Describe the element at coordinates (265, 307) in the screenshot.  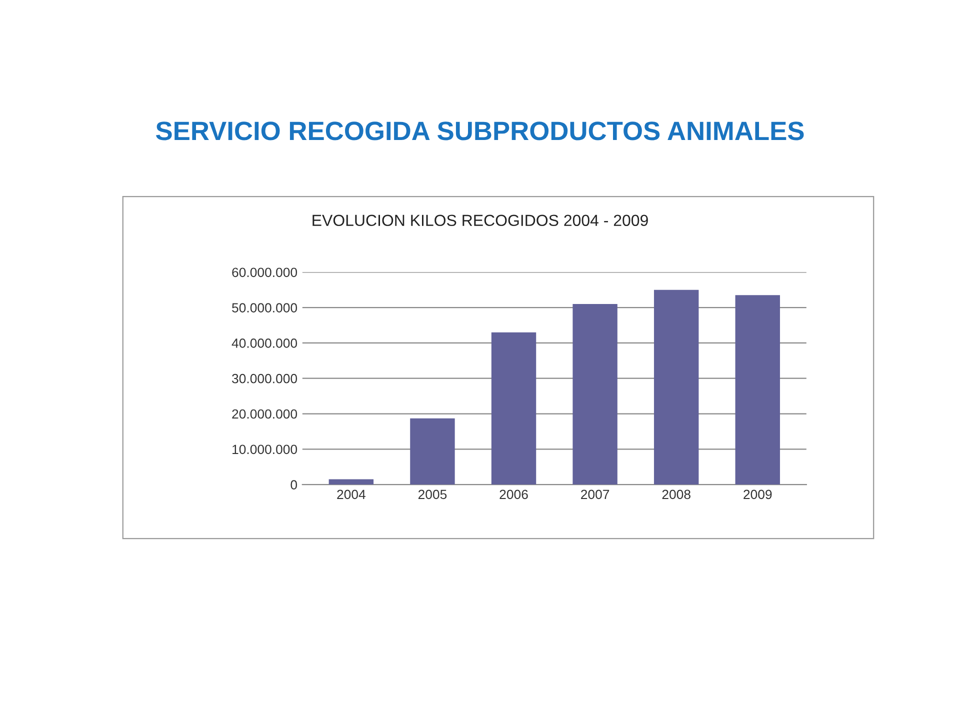
I see `y-tick-label: 50.000.000` at that location.